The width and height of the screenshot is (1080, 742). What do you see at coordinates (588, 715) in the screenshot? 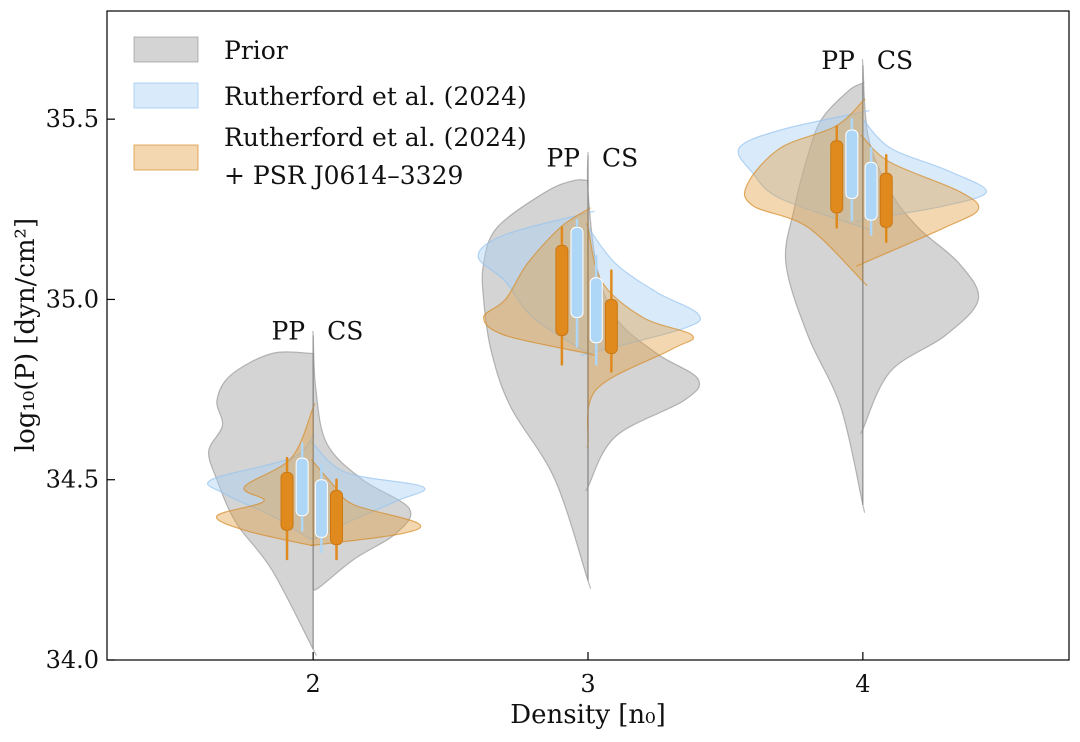
I see `x-axis-label: Density [n₀]` at bounding box center [588, 715].